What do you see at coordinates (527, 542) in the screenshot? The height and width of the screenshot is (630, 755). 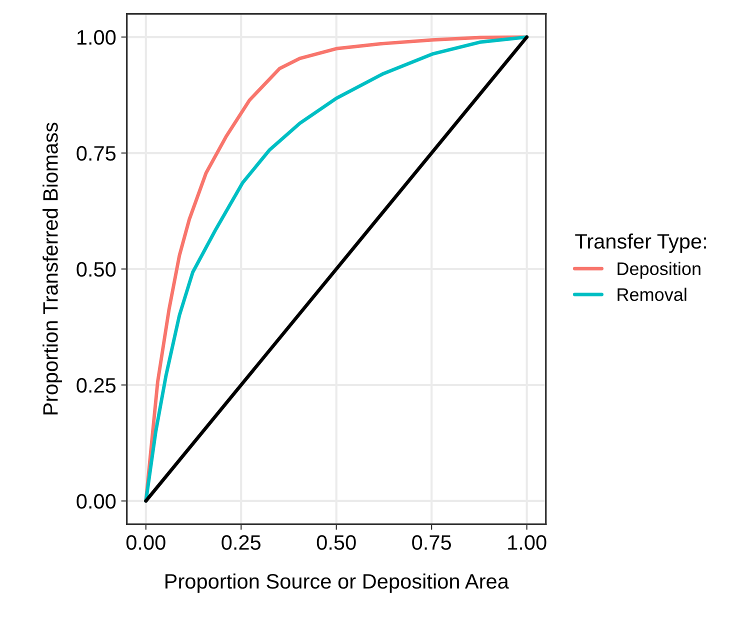 I see `x-tick-label: 1.00` at bounding box center [527, 542].